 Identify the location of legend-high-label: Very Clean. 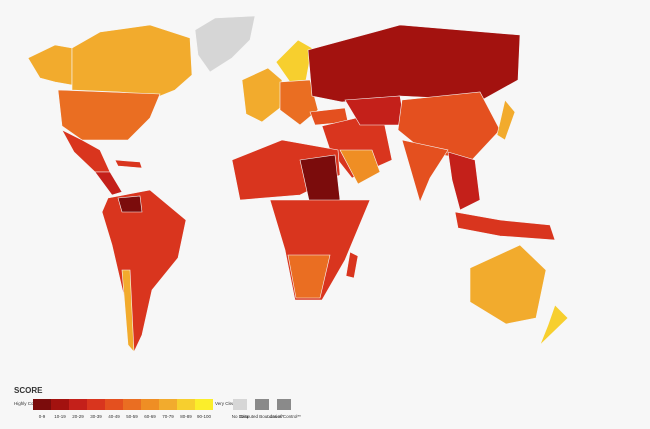
(226, 403).